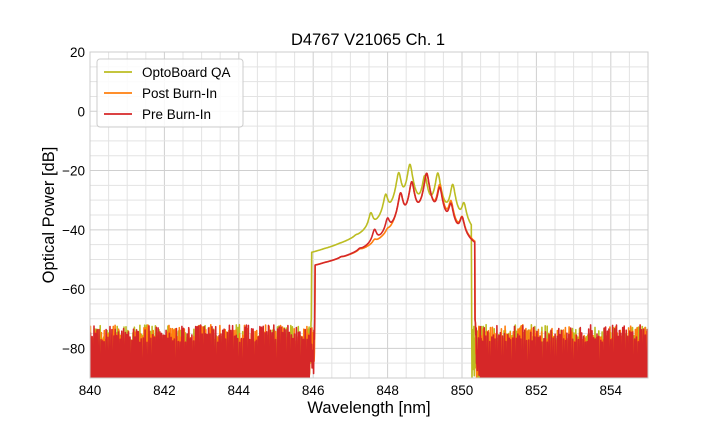  I want to click on x-tick-label: 854, so click(611, 390).